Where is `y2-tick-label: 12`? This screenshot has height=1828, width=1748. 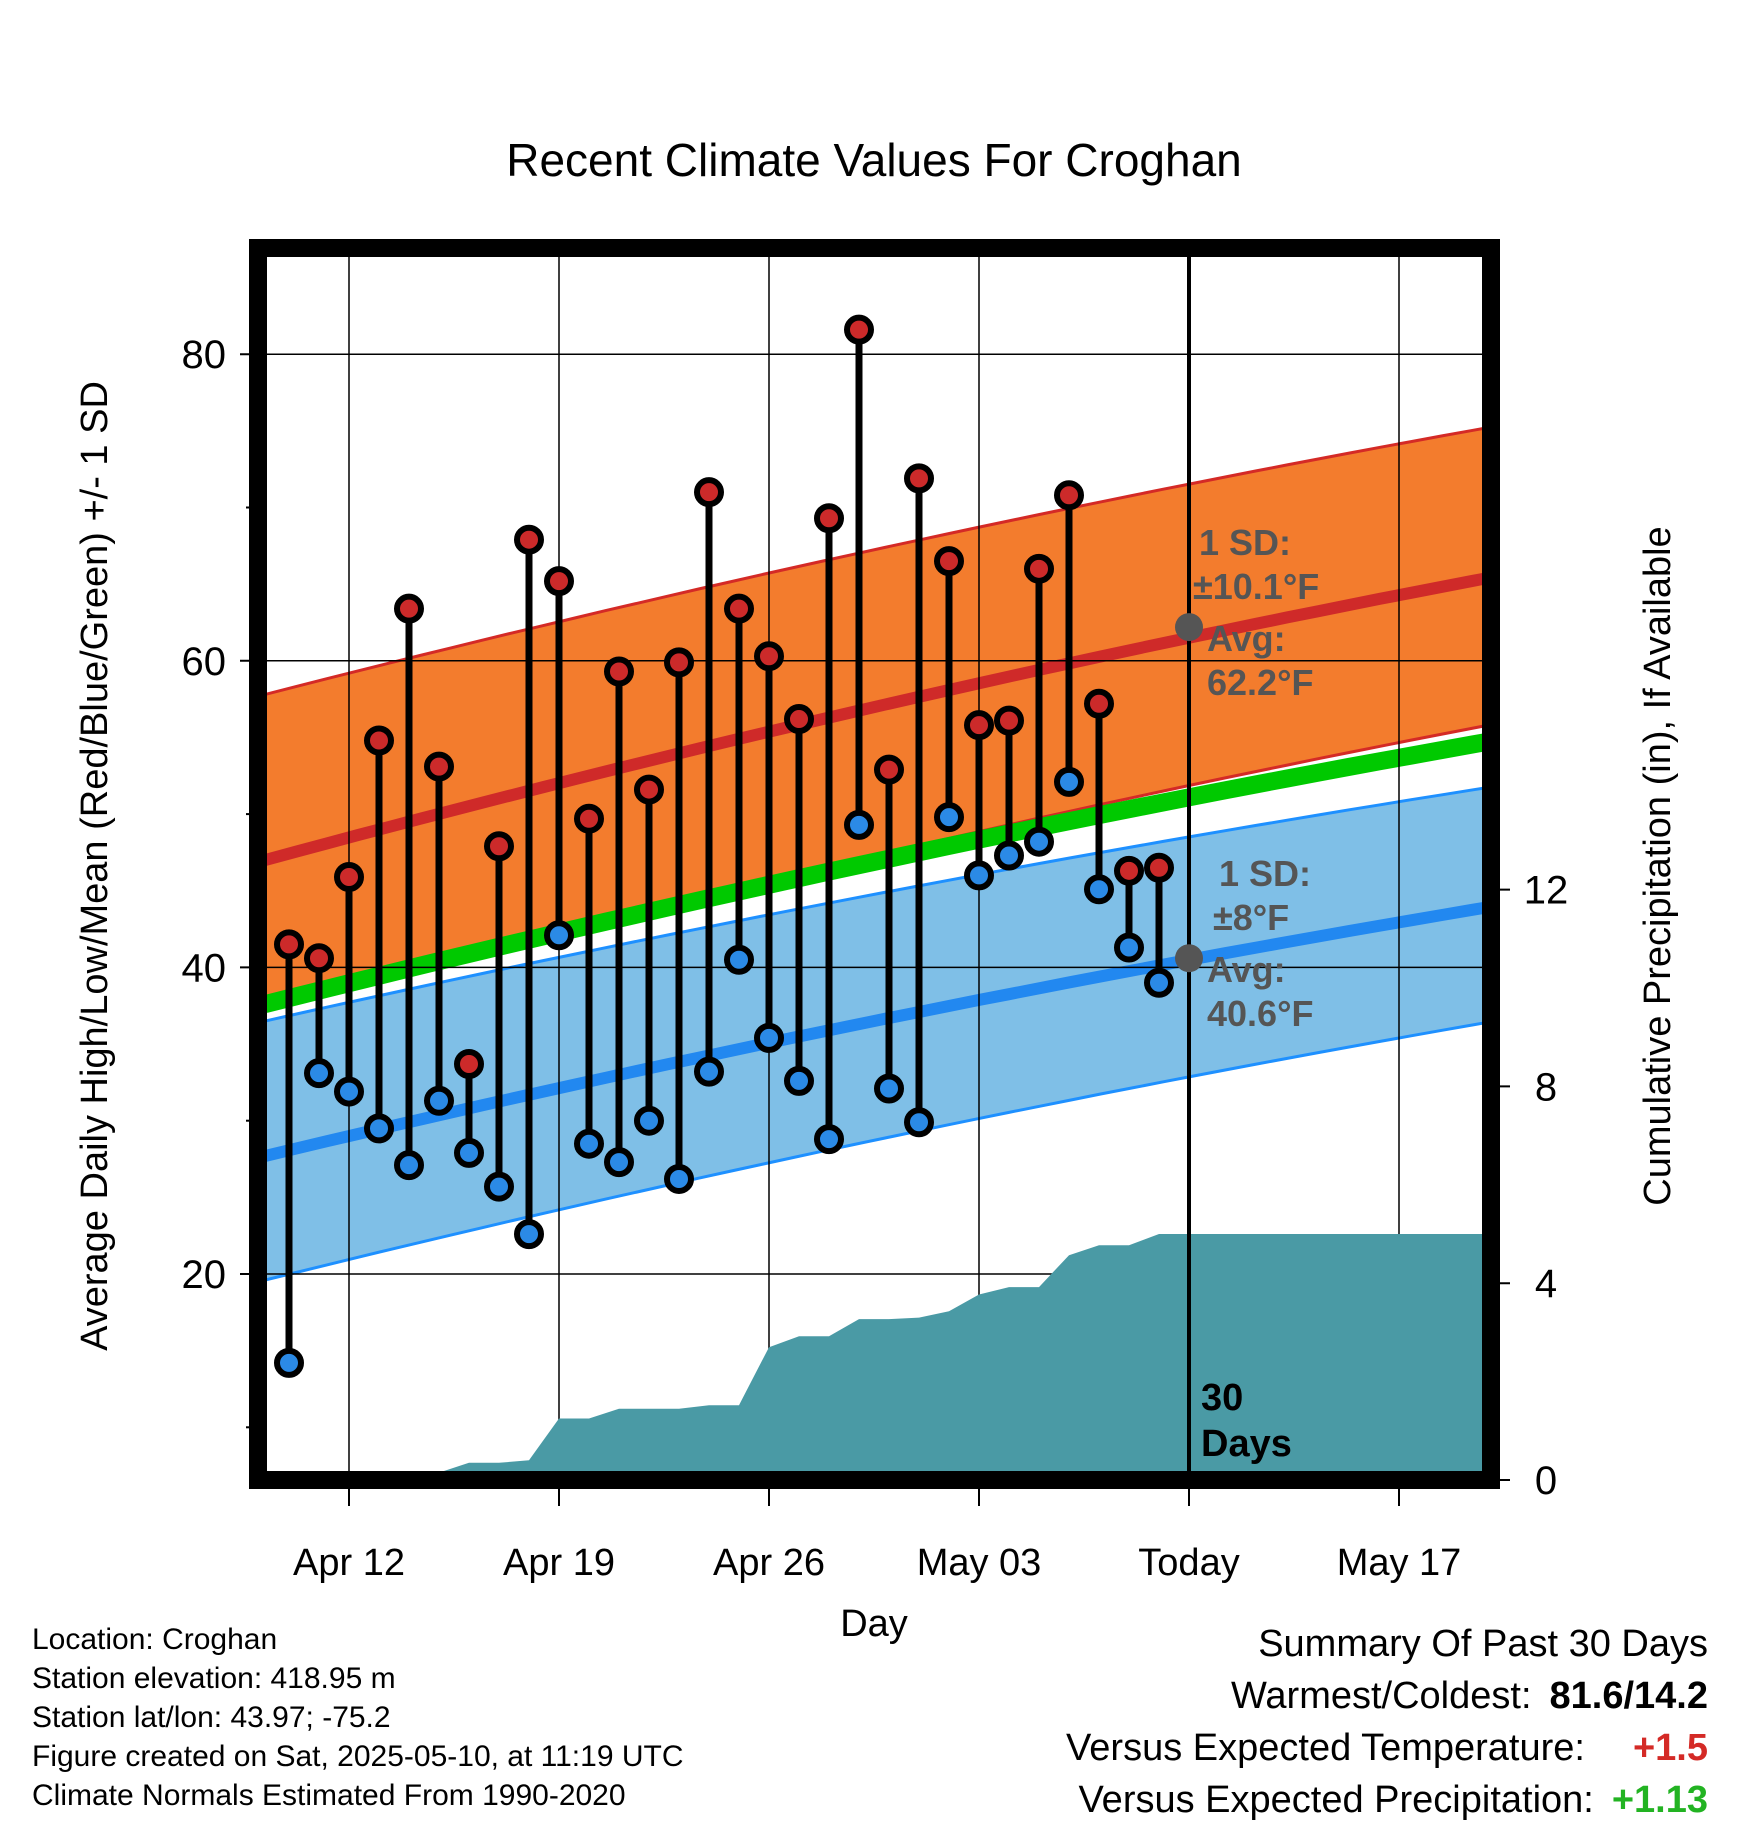
y2-tick-label: 12 is located at coordinates (1546, 891).